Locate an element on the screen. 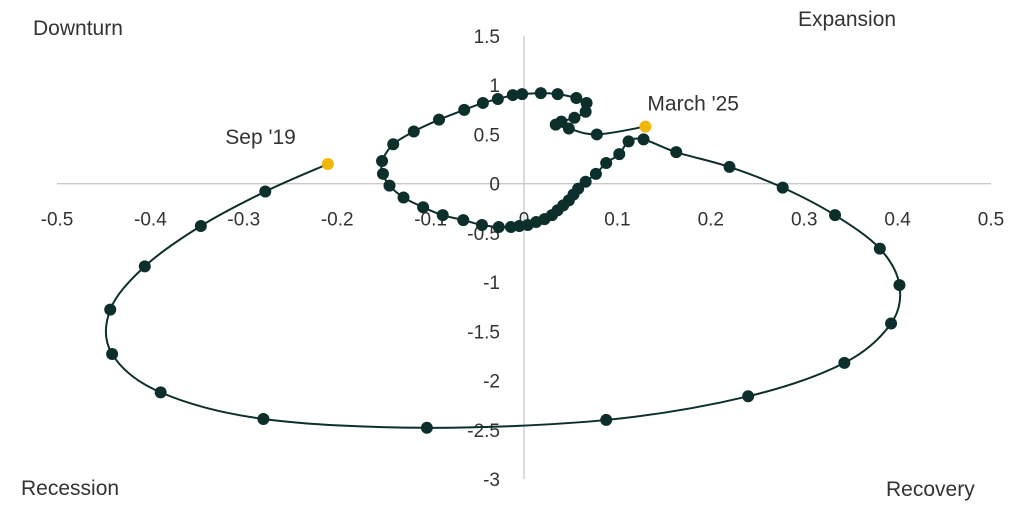 The height and width of the screenshot is (506, 1033). quadrant-label-downturn: Downturn is located at coordinates (78, 28).